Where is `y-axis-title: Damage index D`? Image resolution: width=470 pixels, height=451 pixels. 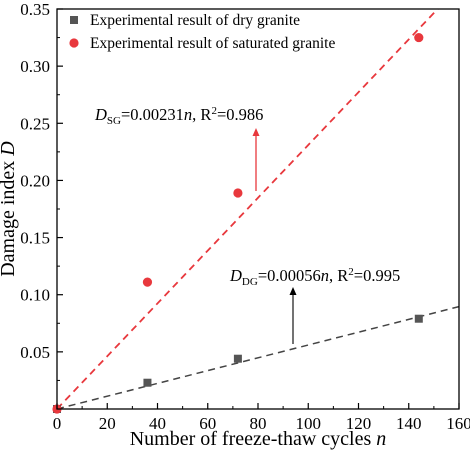 y-axis-title: Damage index D is located at coordinates (9, 209).